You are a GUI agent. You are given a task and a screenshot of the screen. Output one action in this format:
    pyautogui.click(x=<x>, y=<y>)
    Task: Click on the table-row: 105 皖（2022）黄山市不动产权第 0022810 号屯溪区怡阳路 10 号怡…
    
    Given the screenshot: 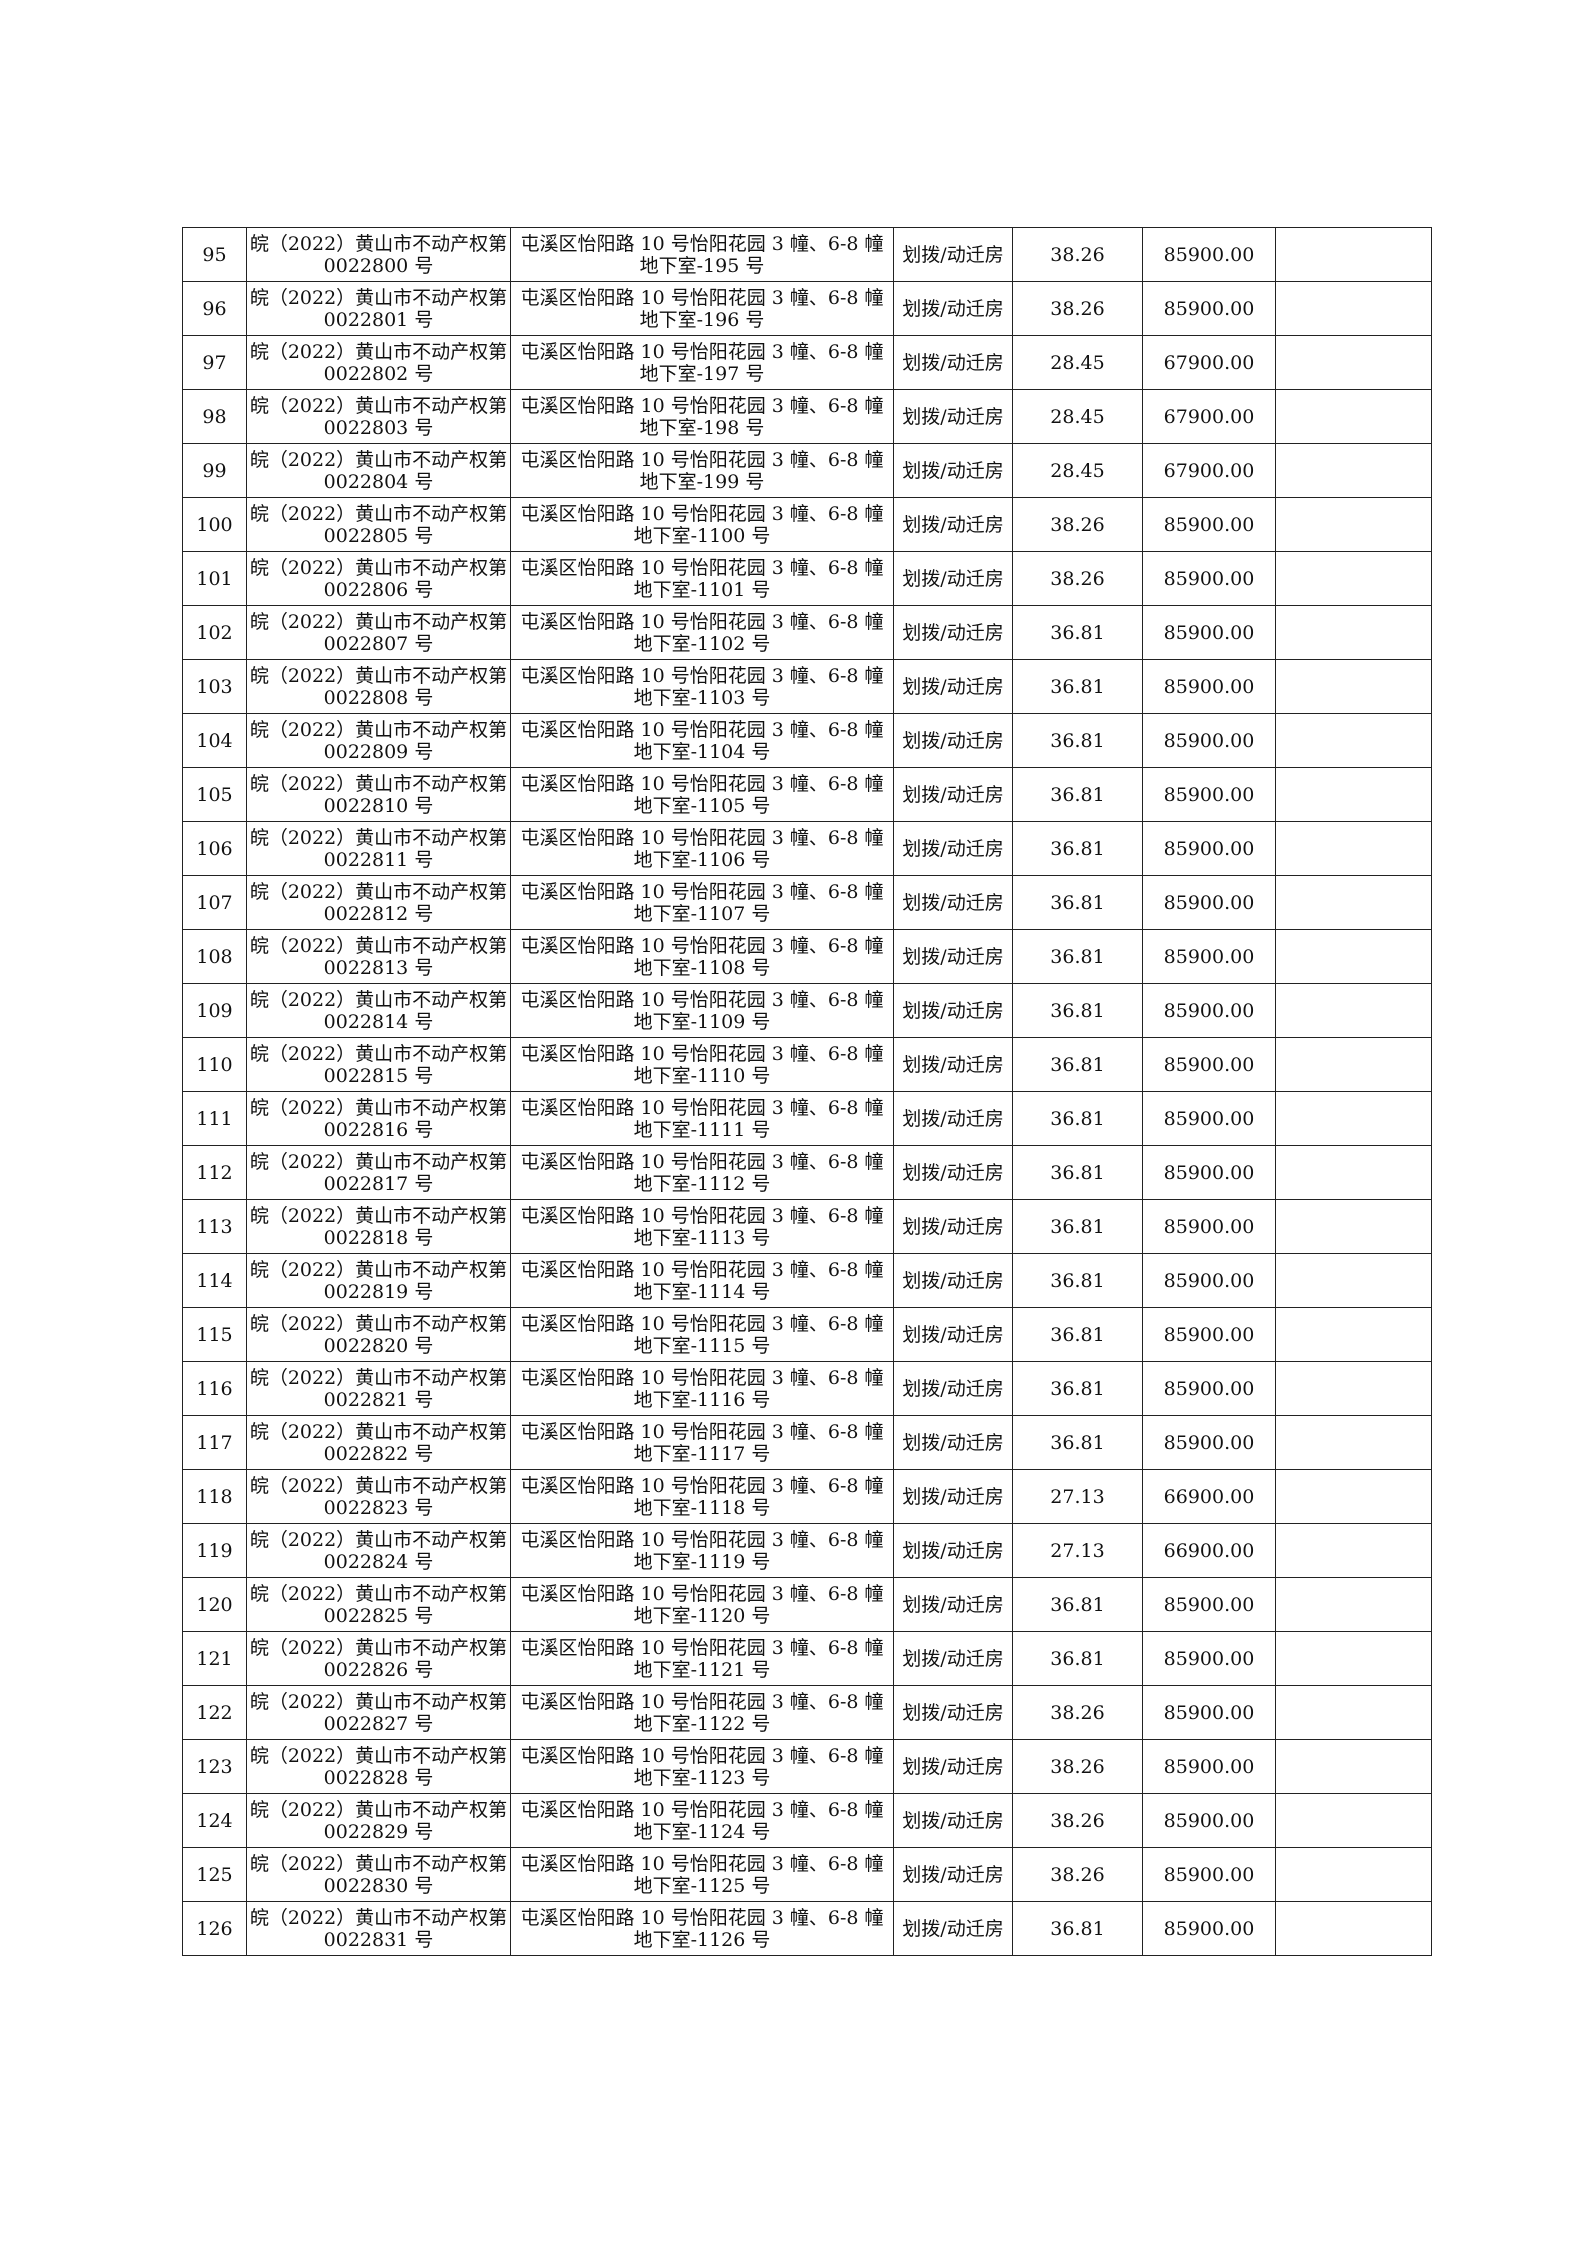 What is the action you would take?
    pyautogui.click(x=807, y=794)
    